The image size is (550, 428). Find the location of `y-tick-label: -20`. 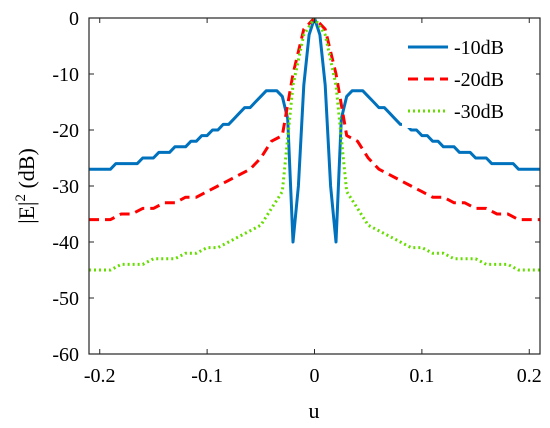

y-tick-label: -20 is located at coordinates (65, 131).